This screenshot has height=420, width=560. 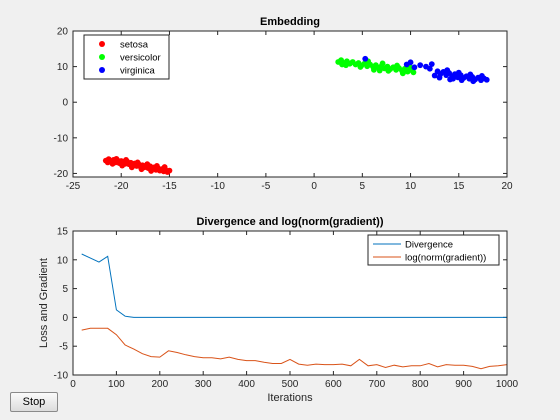 What do you see at coordinates (121, 186) in the screenshot?
I see `x-tick-label: -20` at bounding box center [121, 186].